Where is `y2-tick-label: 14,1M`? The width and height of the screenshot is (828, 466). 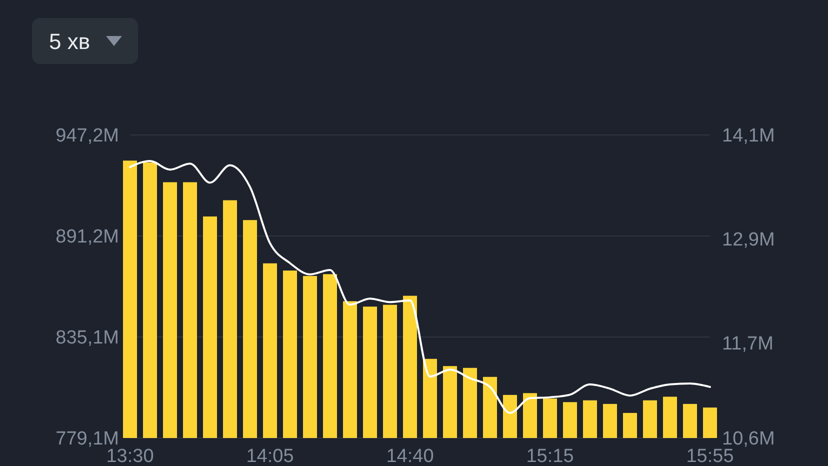 y2-tick-label: 14,1M is located at coordinates (748, 136).